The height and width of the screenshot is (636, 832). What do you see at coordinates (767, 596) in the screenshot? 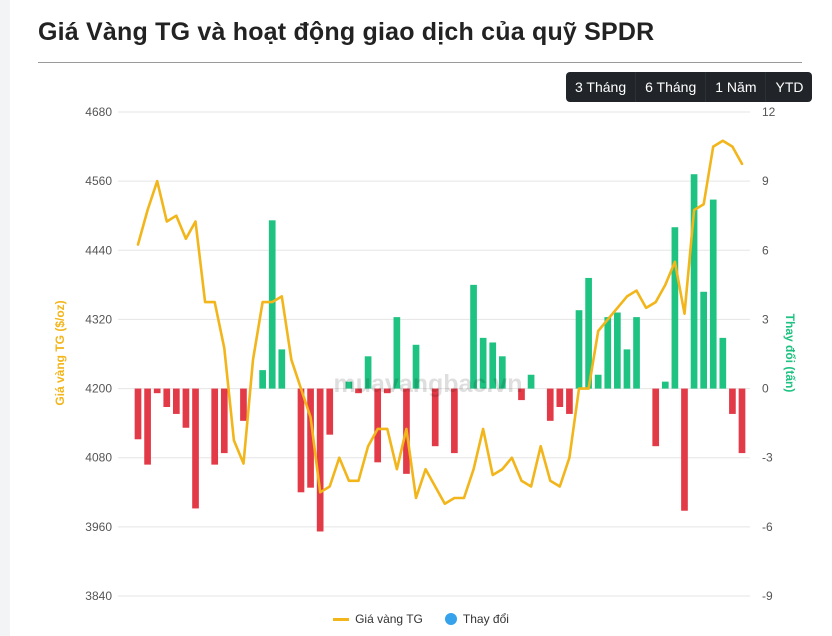
I see `right-tick-label: -9` at bounding box center [767, 596].